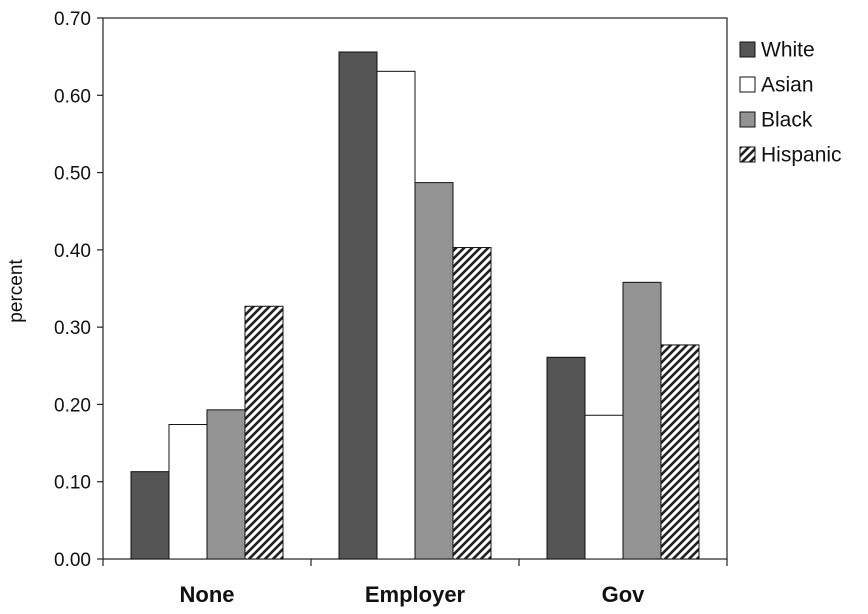  Describe the element at coordinates (358, 305) in the screenshot. I see `bar-white-employer` at that location.